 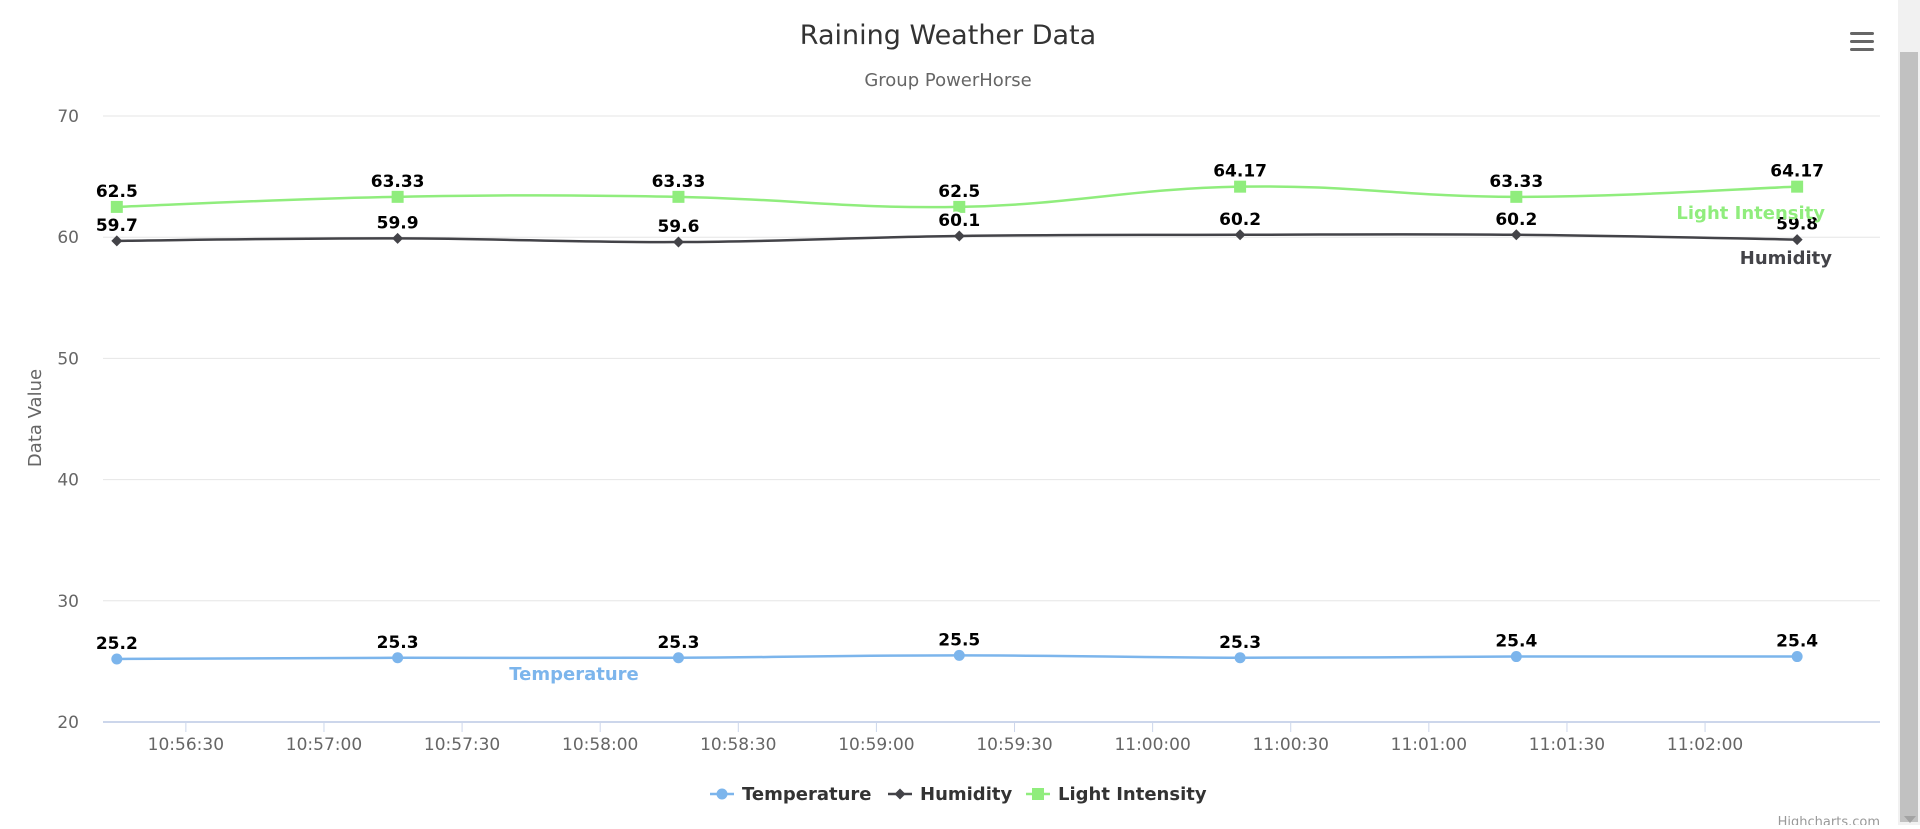 I want to click on humidity-data-label: 59.8, so click(x=1797, y=225).